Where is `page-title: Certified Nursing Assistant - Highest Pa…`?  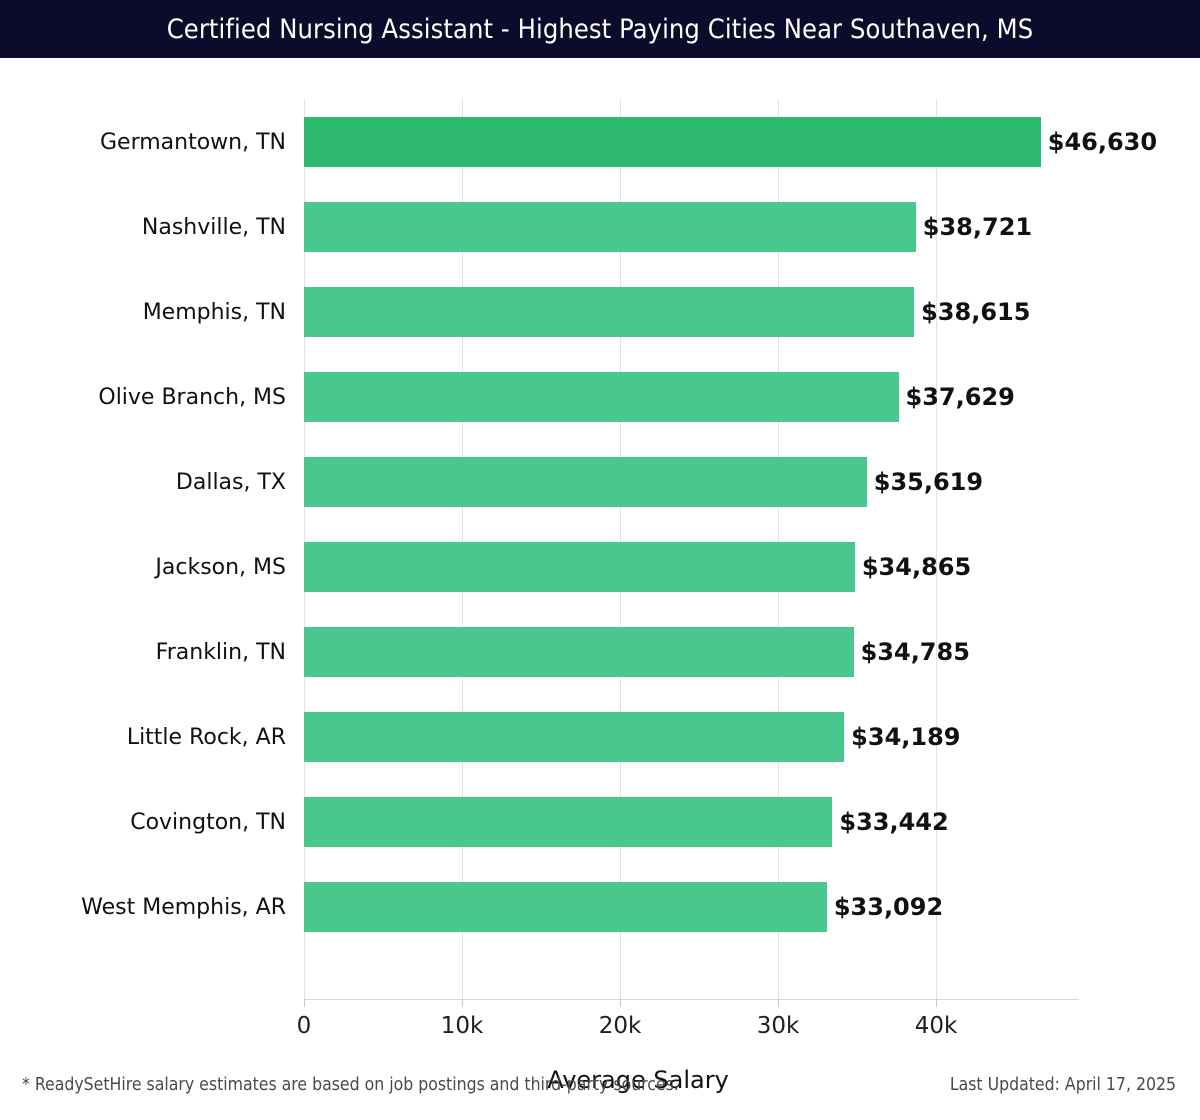 page-title: Certified Nursing Assistant - Highest Pa… is located at coordinates (600, 29).